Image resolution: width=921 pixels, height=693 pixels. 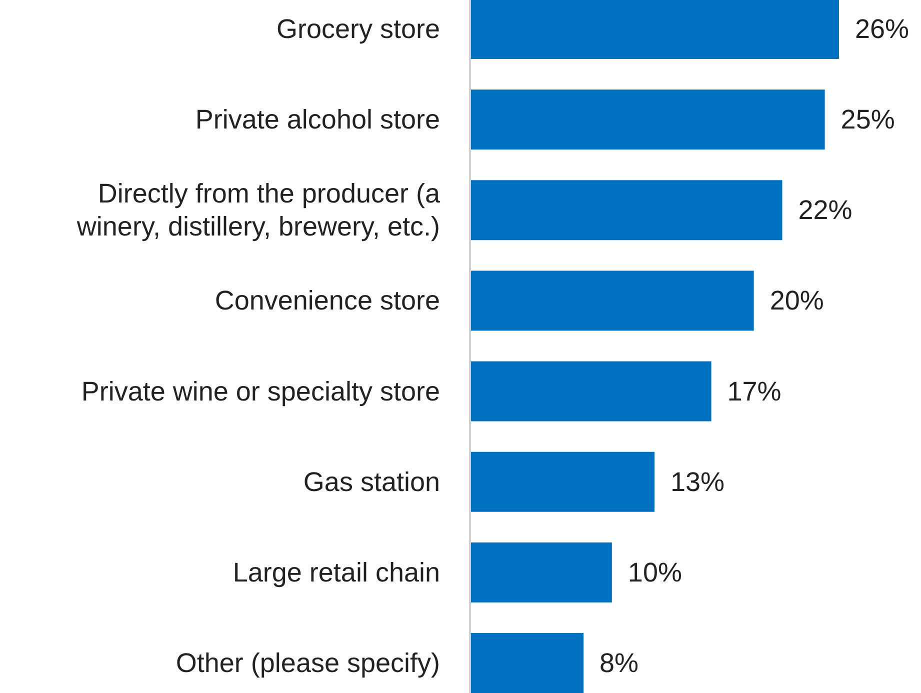 What do you see at coordinates (697, 481) in the screenshot?
I see `data-label: 13%` at bounding box center [697, 481].